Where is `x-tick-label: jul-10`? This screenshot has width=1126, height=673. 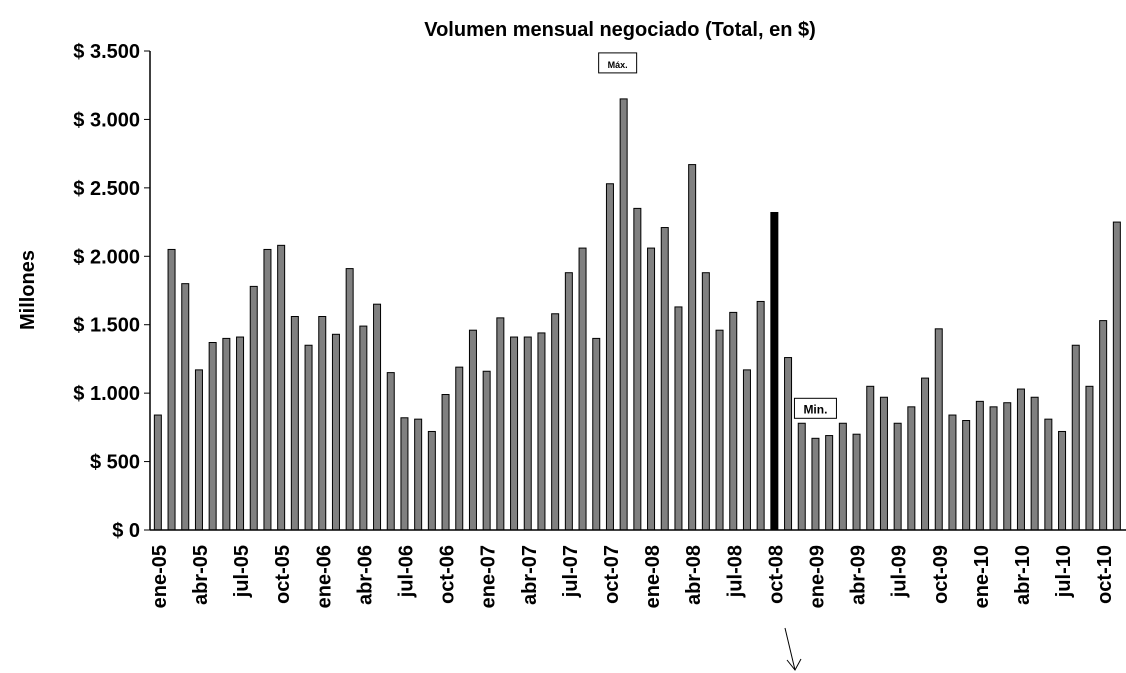
x-tick-label: jul-10 is located at coordinates (1064, 571).